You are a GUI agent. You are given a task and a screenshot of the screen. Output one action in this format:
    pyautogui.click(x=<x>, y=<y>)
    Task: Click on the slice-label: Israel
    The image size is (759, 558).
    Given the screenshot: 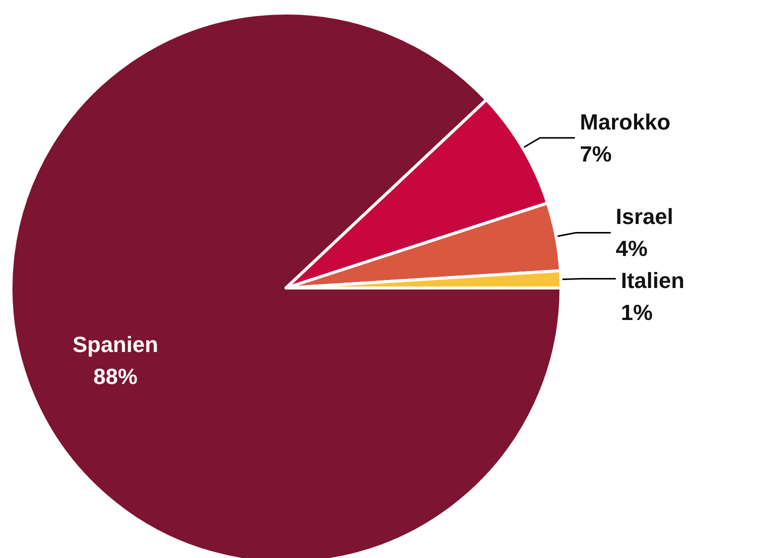 What is the action you would take?
    pyautogui.click(x=645, y=217)
    